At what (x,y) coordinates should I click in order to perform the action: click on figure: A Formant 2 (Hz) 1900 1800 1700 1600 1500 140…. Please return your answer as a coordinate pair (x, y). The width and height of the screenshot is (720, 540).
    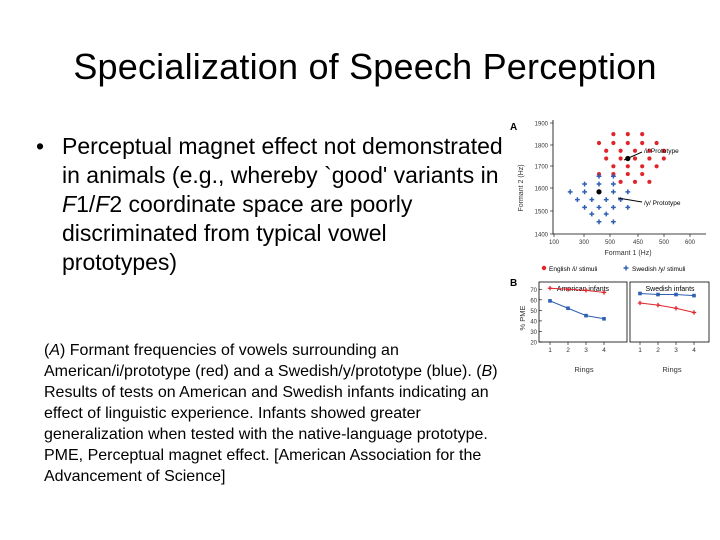
    Looking at the image, I should click on (611, 247).